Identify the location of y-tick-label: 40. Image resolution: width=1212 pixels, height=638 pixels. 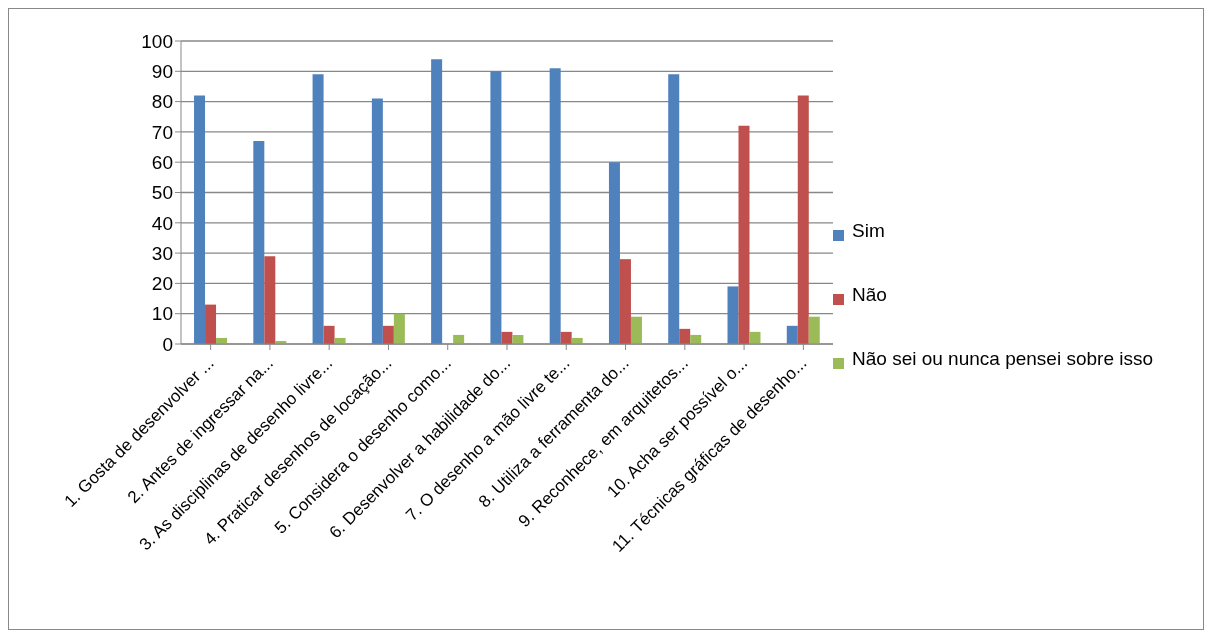
(162, 223).